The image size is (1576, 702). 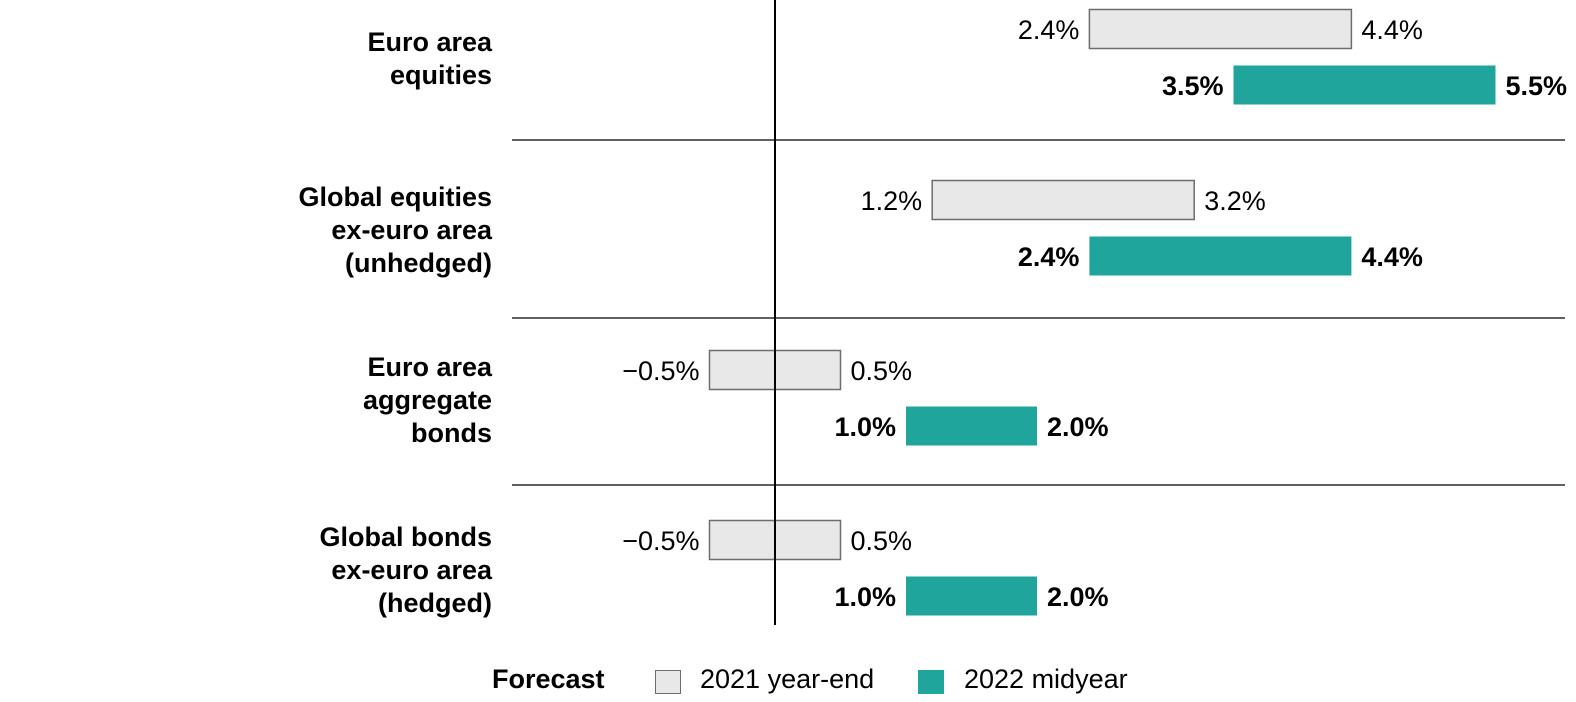 I want to click on data-label-low: 1.2%, so click(x=892, y=201).